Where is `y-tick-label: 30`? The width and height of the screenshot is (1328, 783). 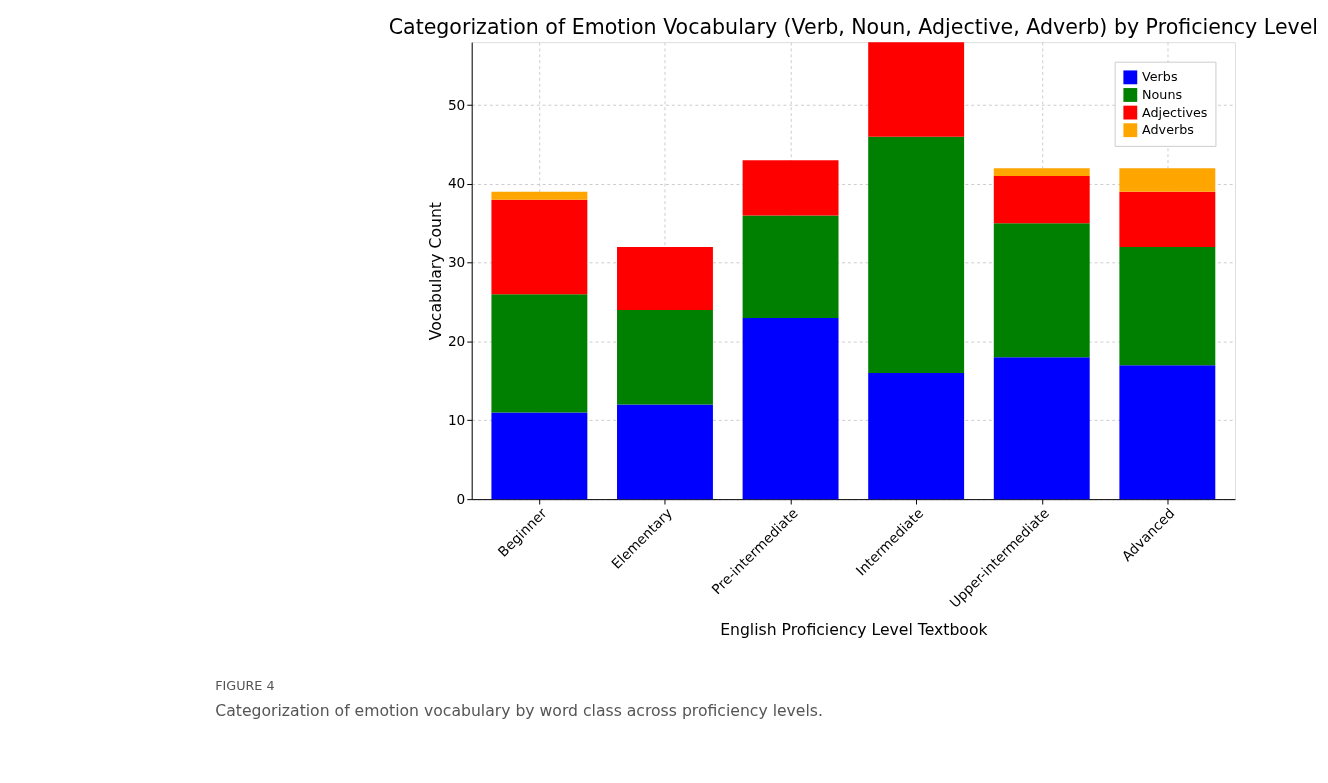
y-tick-label: 30 is located at coordinates (456, 262).